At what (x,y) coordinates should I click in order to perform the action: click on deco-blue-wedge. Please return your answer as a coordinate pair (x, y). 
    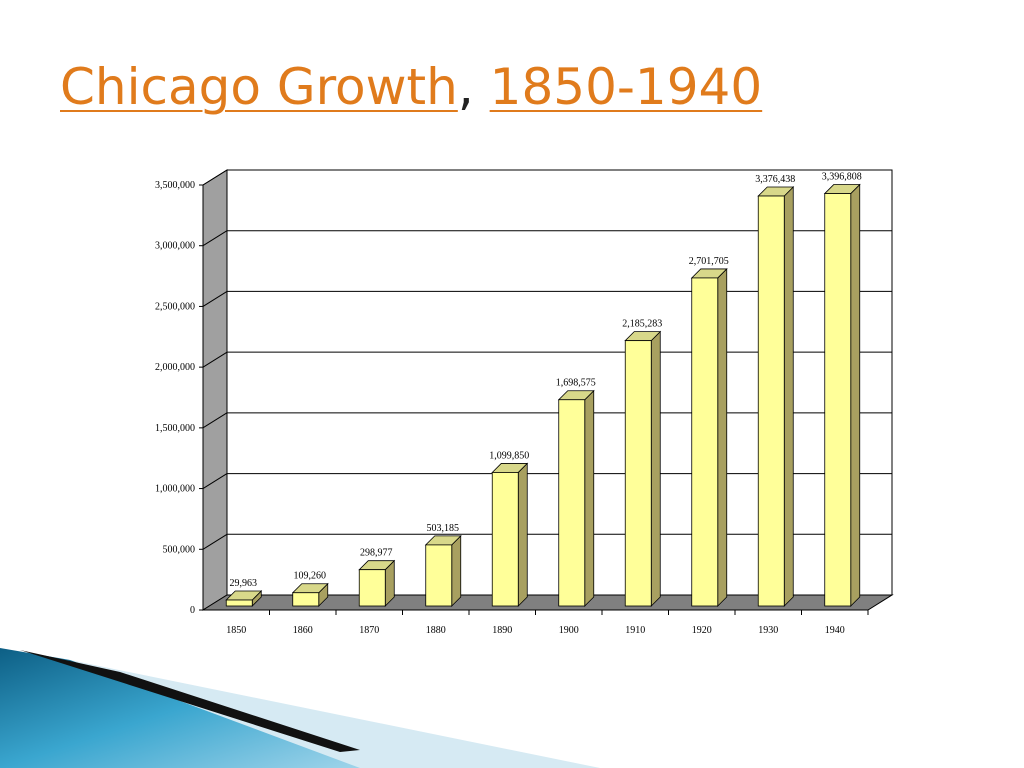
    Looking at the image, I should click on (180, 708).